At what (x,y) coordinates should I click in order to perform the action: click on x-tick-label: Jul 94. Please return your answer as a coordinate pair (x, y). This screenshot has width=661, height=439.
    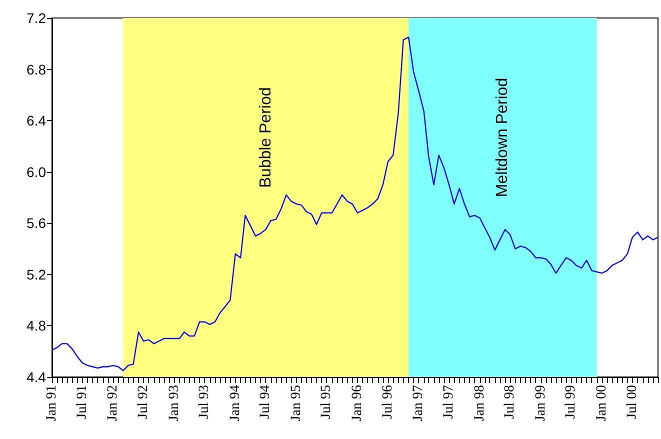
    Looking at the image, I should click on (266, 402).